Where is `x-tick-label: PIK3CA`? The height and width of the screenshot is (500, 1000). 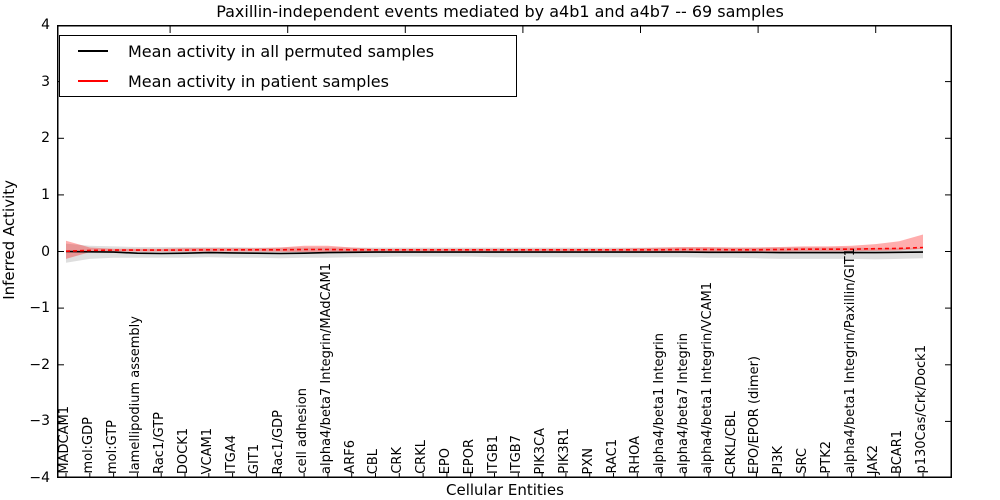 x-tick-label: PIK3CA is located at coordinates (541, 450).